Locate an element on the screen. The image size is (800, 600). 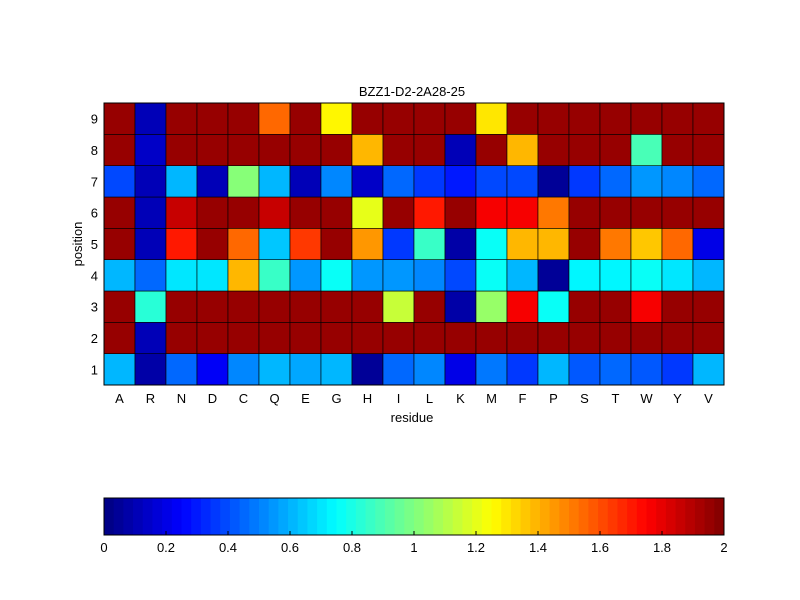
colorbar-tick-label: 0.4 is located at coordinates (228, 547).